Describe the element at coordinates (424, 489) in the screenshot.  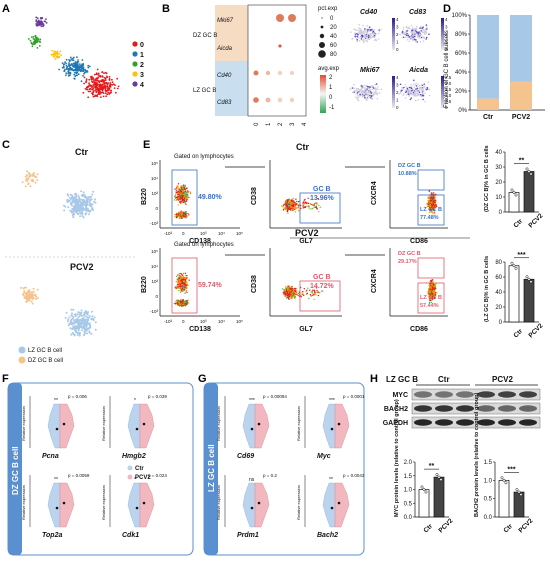
I see `h-myc-point` at that location.